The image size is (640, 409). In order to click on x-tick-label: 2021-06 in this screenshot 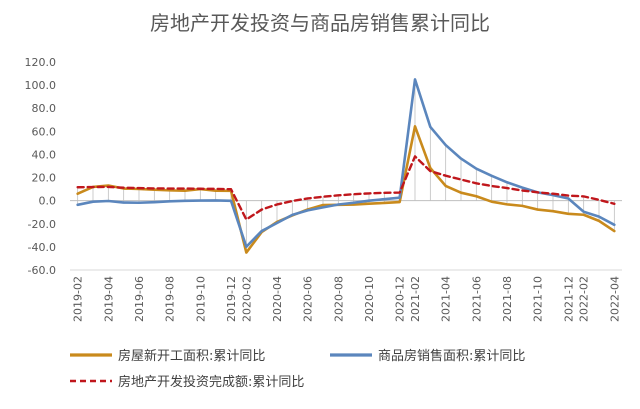, I will do `click(476, 299)`.